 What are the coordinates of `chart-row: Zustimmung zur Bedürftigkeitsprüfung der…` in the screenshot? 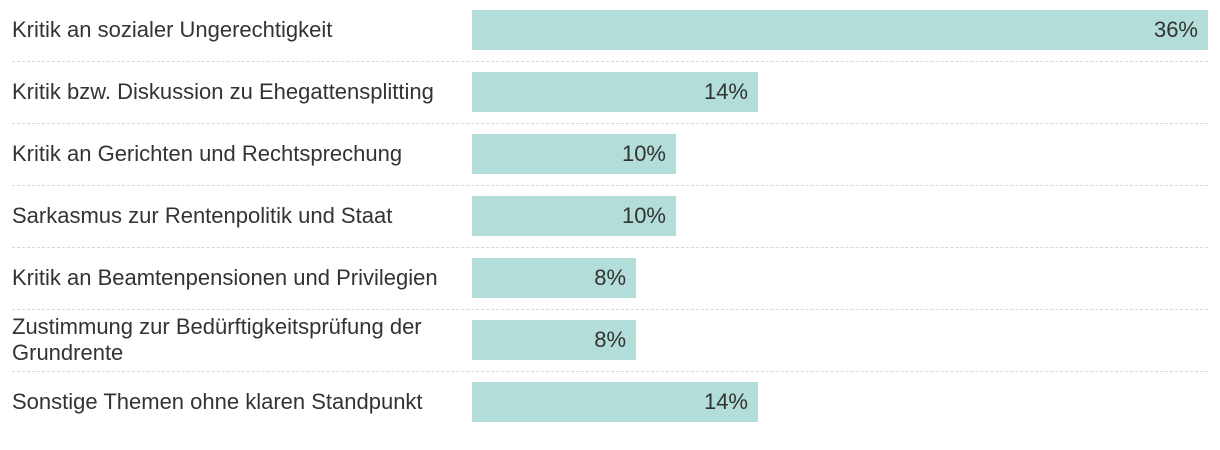 It's located at (610, 341).